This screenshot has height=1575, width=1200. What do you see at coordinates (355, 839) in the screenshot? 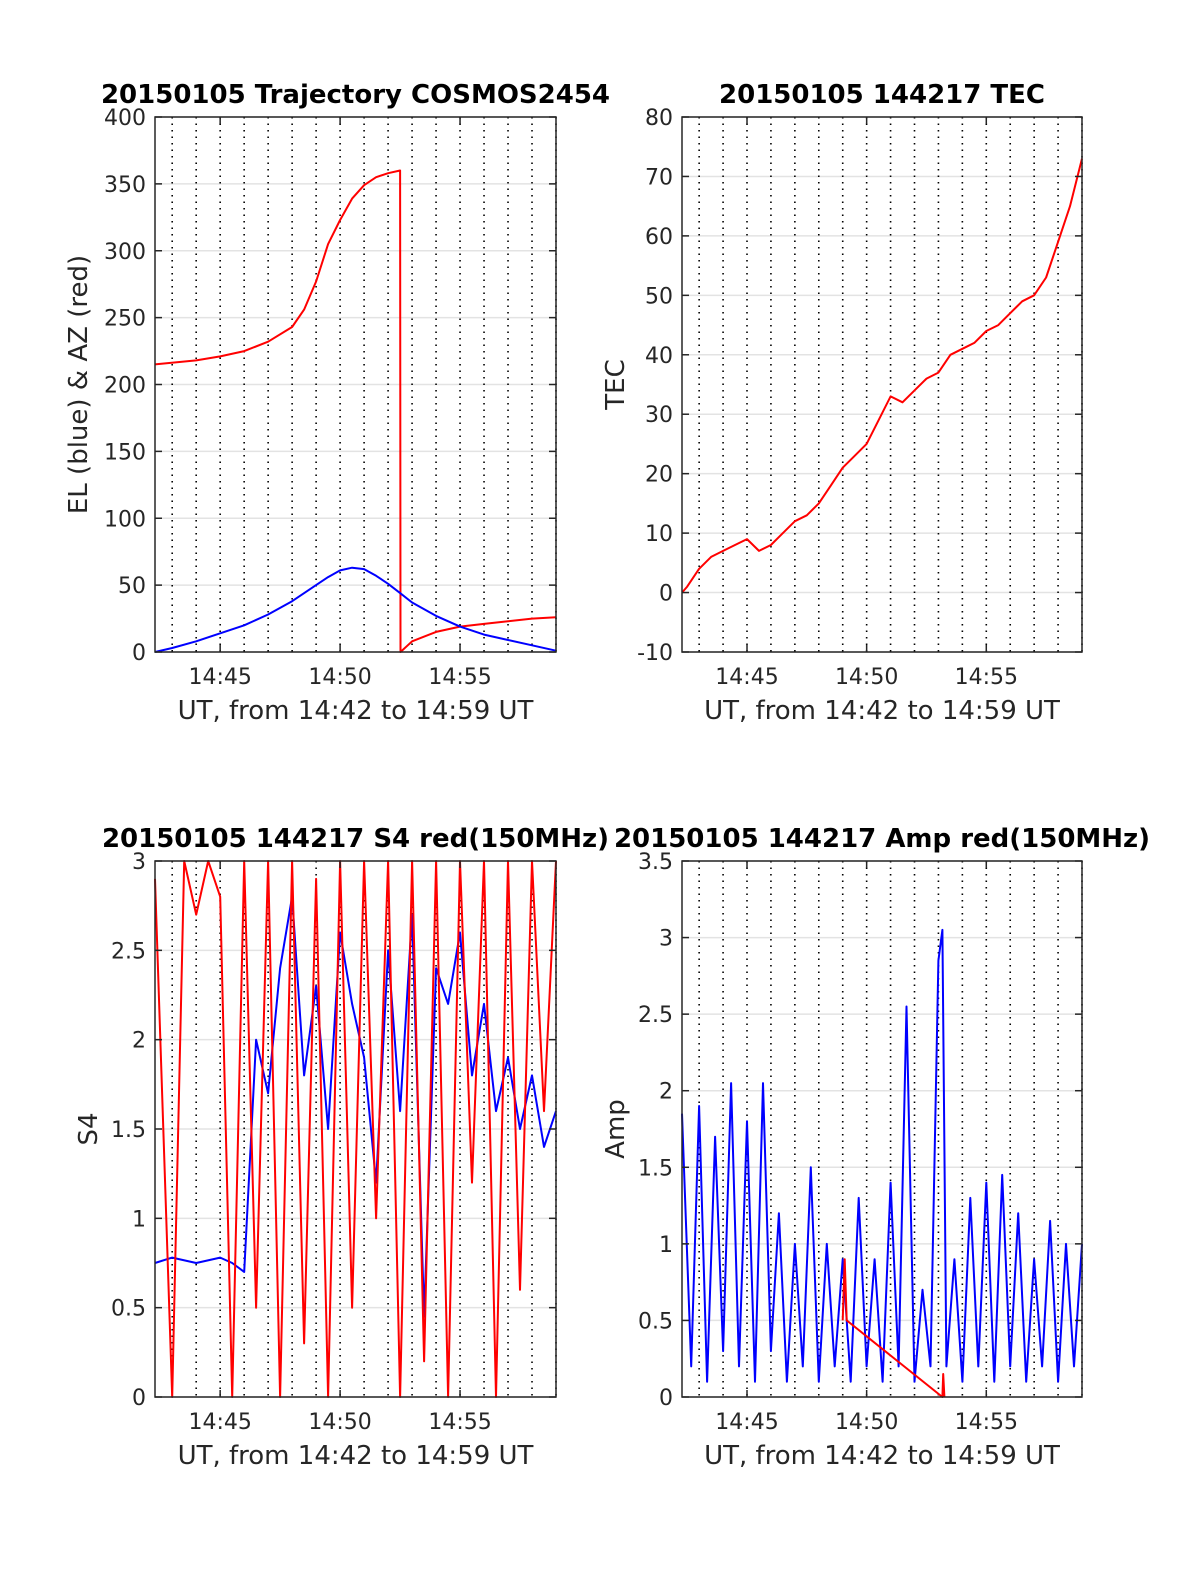
I see `chart-title: 20150105 144217 S4 red(150MHz)` at bounding box center [355, 839].